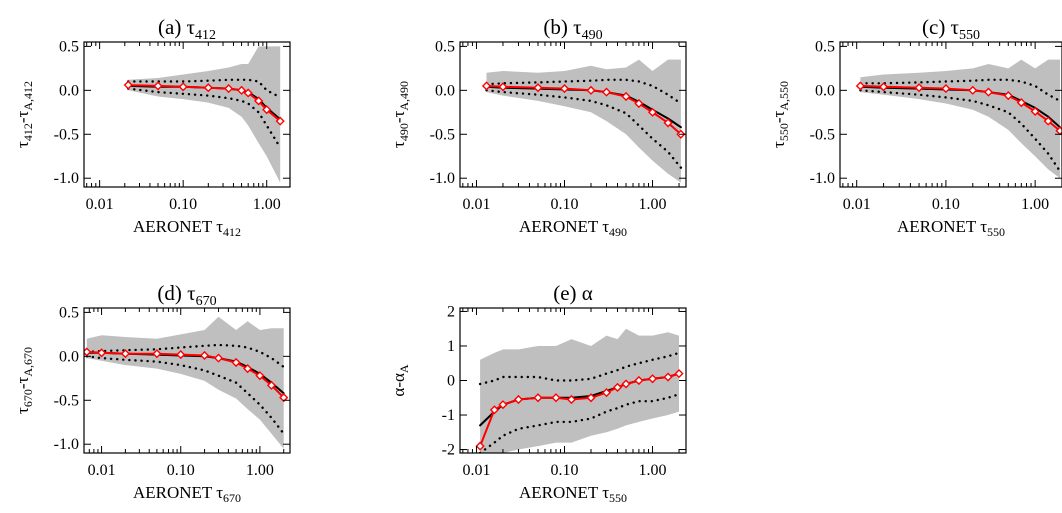 This screenshot has width=1062, height=513. I want to click on y-axis-label-main: α-α, so click(398, 385).